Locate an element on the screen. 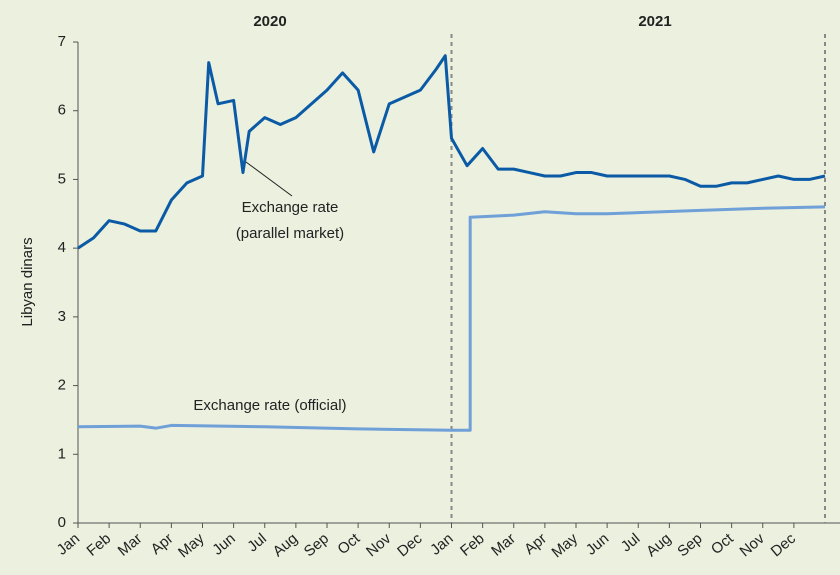  y-axis-label: Libyan dinars is located at coordinates (27, 281).